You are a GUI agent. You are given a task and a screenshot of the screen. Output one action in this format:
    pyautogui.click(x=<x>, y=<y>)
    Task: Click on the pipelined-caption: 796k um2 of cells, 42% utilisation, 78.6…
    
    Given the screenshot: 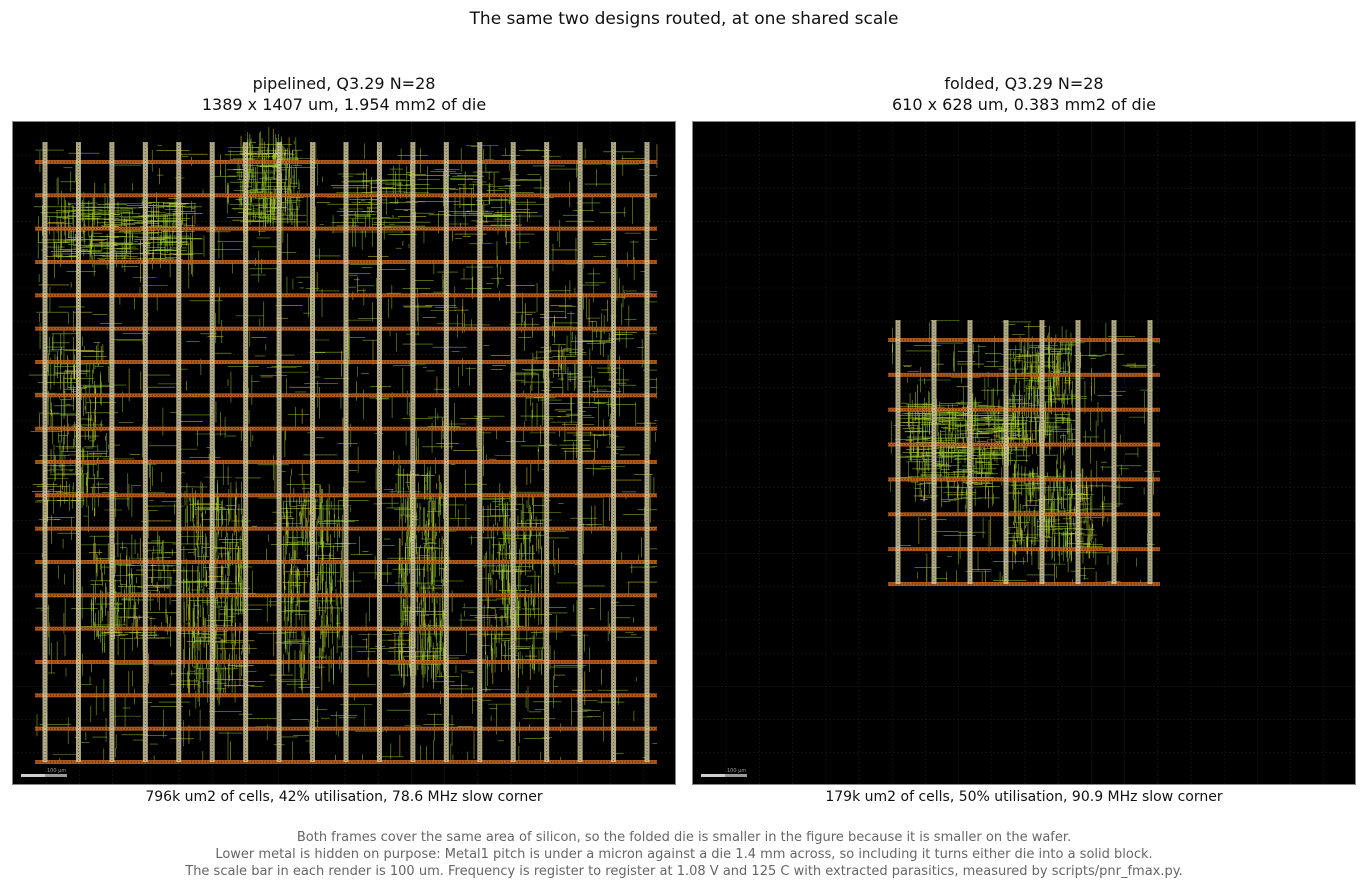 What is the action you would take?
    pyautogui.click(x=344, y=797)
    